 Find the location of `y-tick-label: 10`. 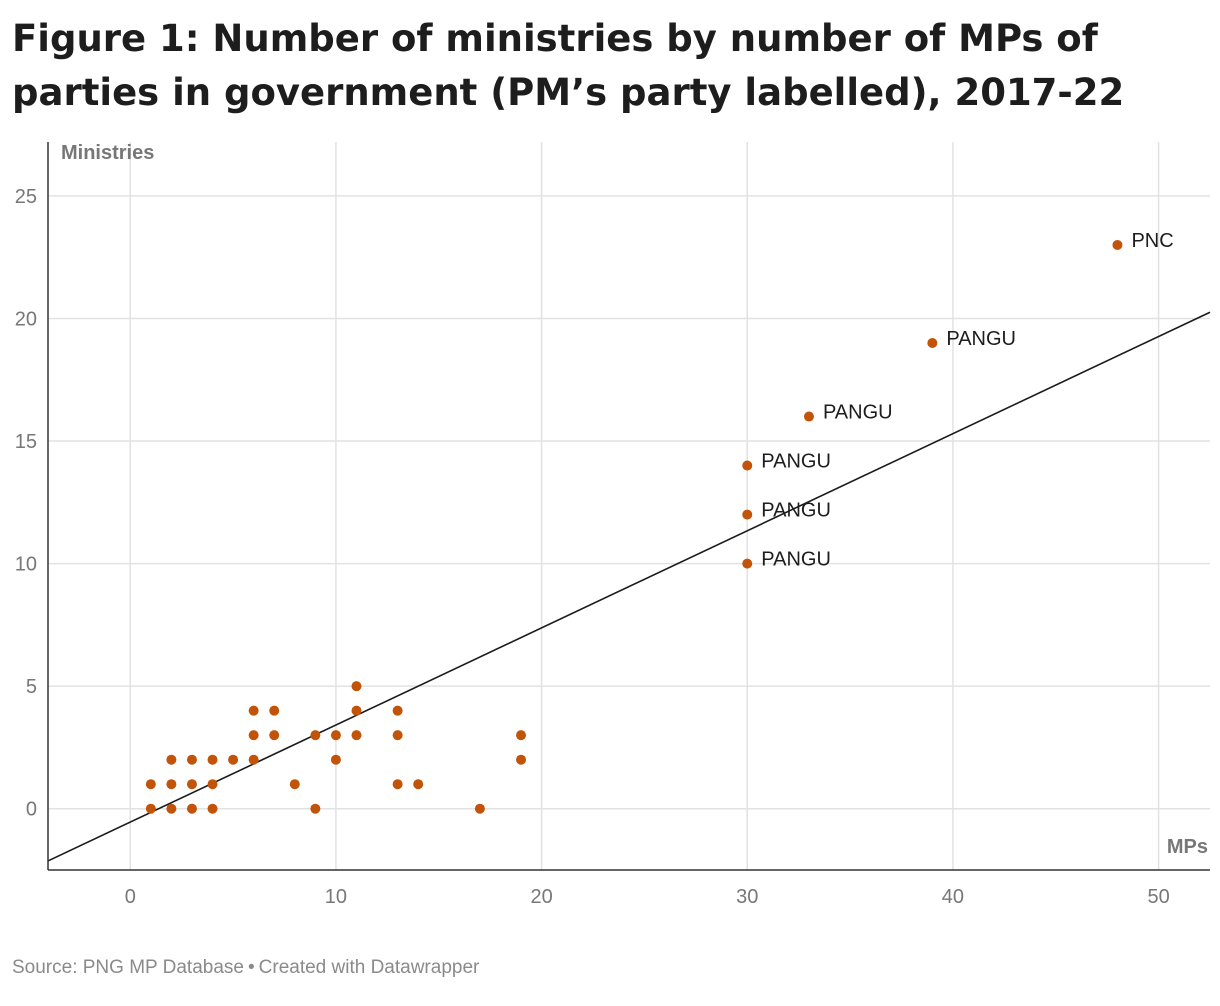

y-tick-label: 10 is located at coordinates (26, 565).